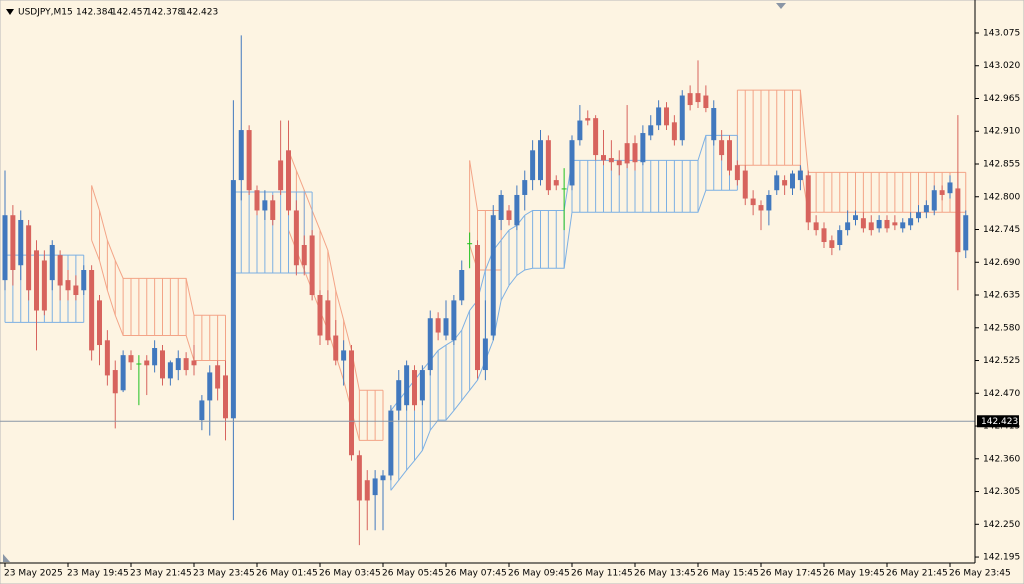 Image resolution: width=1024 pixels, height=584 pixels. Describe the element at coordinates (1001, 558) in the screenshot. I see `y-tick-label: 142.195` at that location.